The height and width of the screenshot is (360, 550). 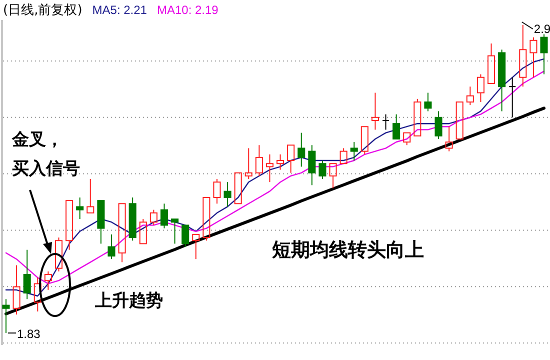 What do you see at coordinates (120, 10) in the screenshot?
I see `text: MA5: 2.21` at bounding box center [120, 10].